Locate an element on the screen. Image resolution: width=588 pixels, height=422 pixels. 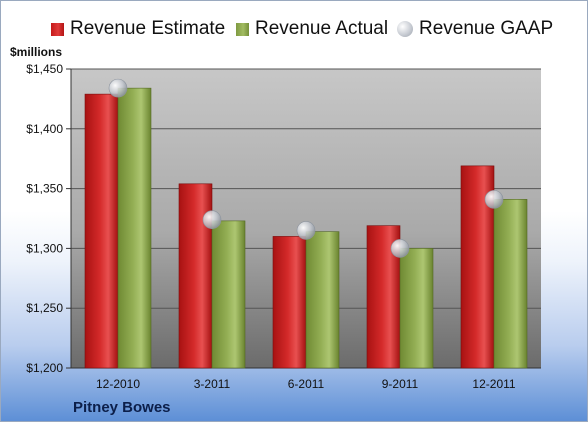
y-tick-label: $1,400 is located at coordinates (44, 129).